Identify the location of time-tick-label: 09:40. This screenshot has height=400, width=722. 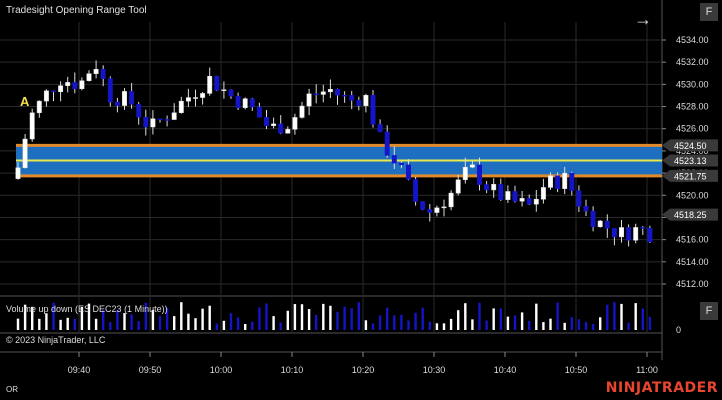
(79, 370).